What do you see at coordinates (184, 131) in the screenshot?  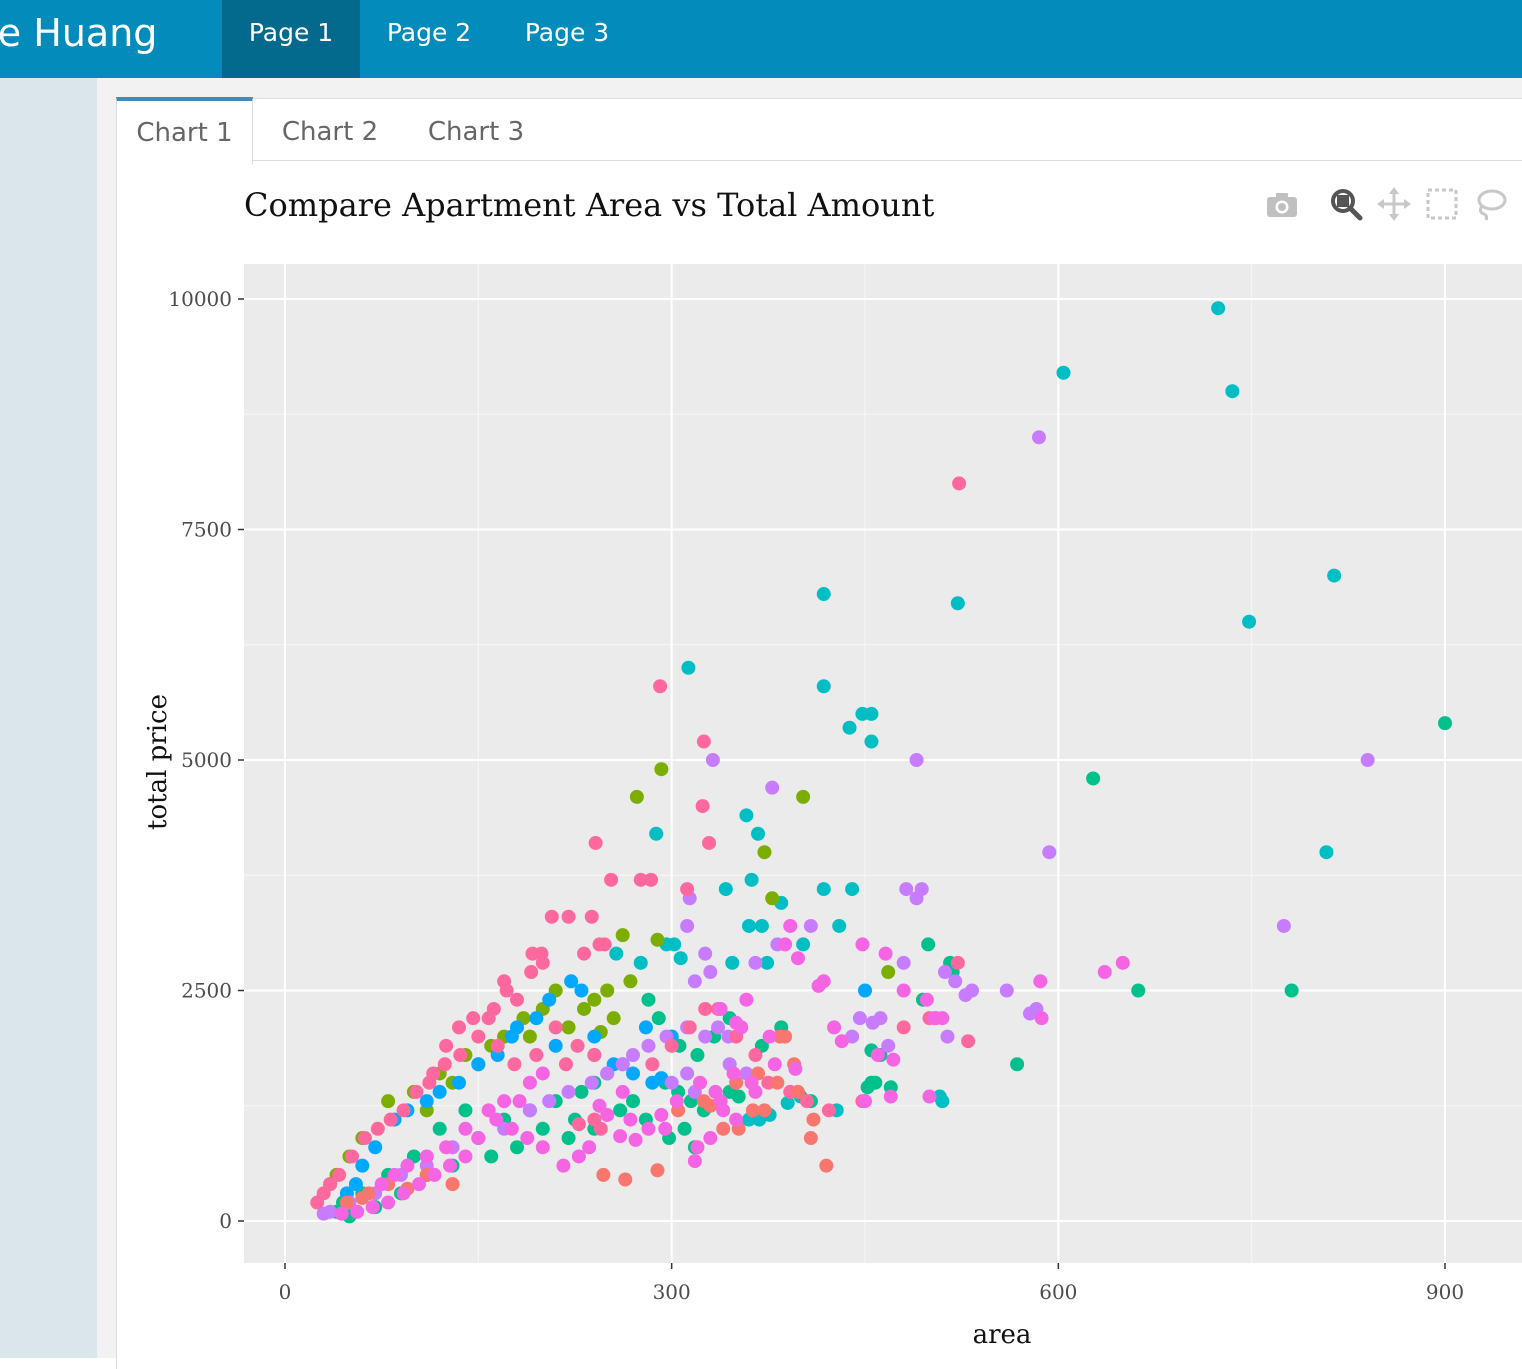 I see `tab-chart-1: Chart 1` at bounding box center [184, 131].